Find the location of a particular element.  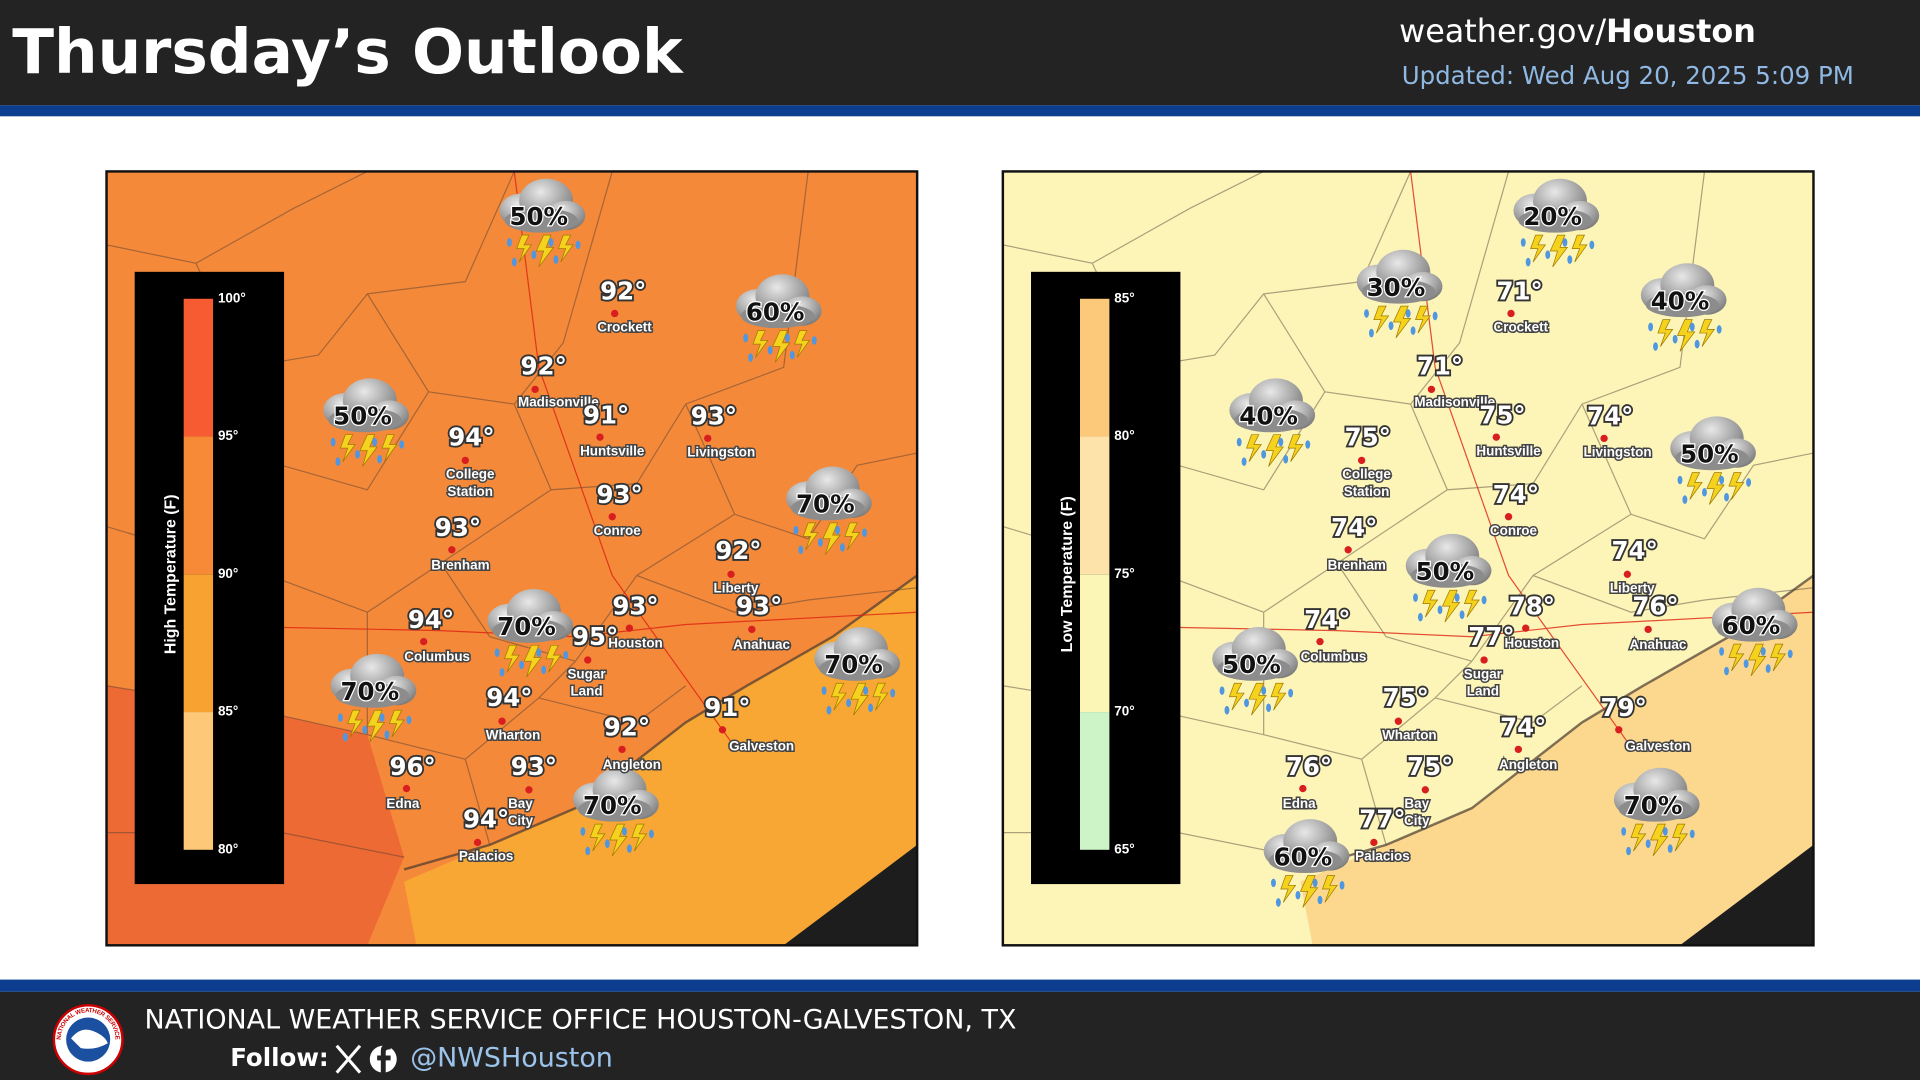

facebook-icon is located at coordinates (383, 1059).